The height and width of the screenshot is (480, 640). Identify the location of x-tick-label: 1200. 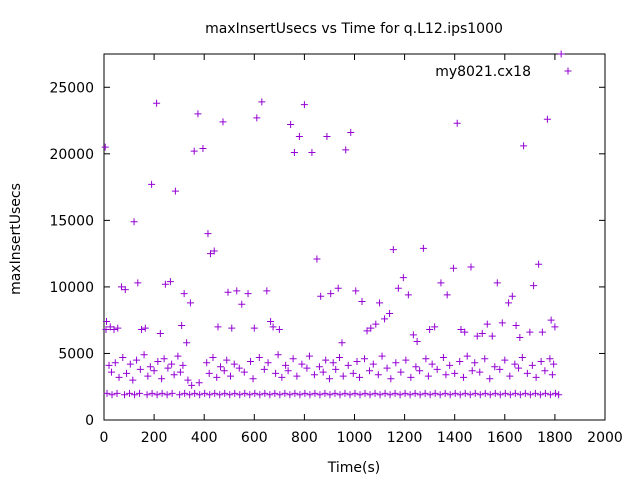
(405, 438).